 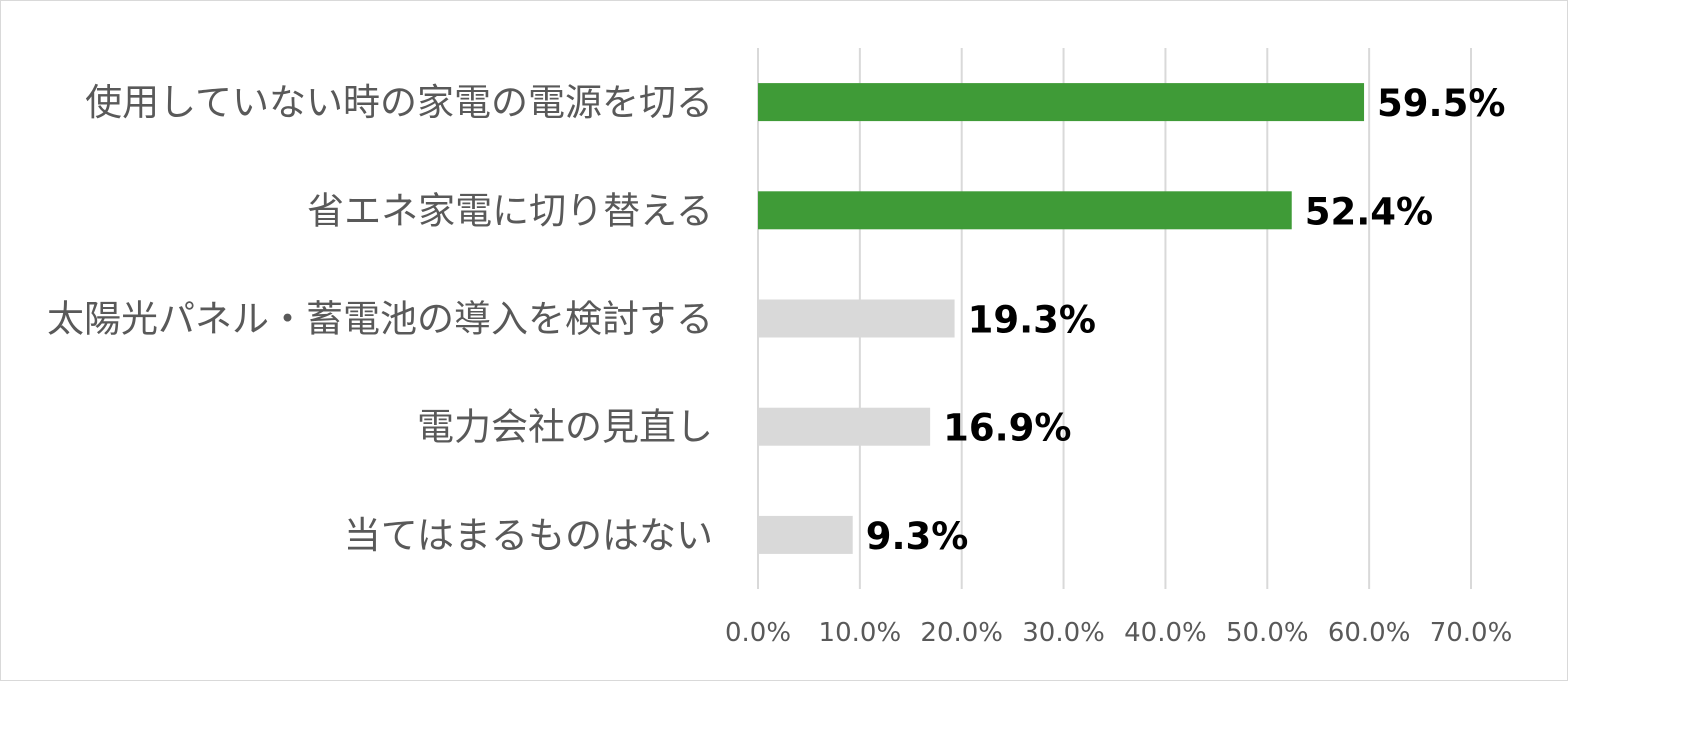 I want to click on x-tick-label: 30.0%, so click(x=1063, y=633).